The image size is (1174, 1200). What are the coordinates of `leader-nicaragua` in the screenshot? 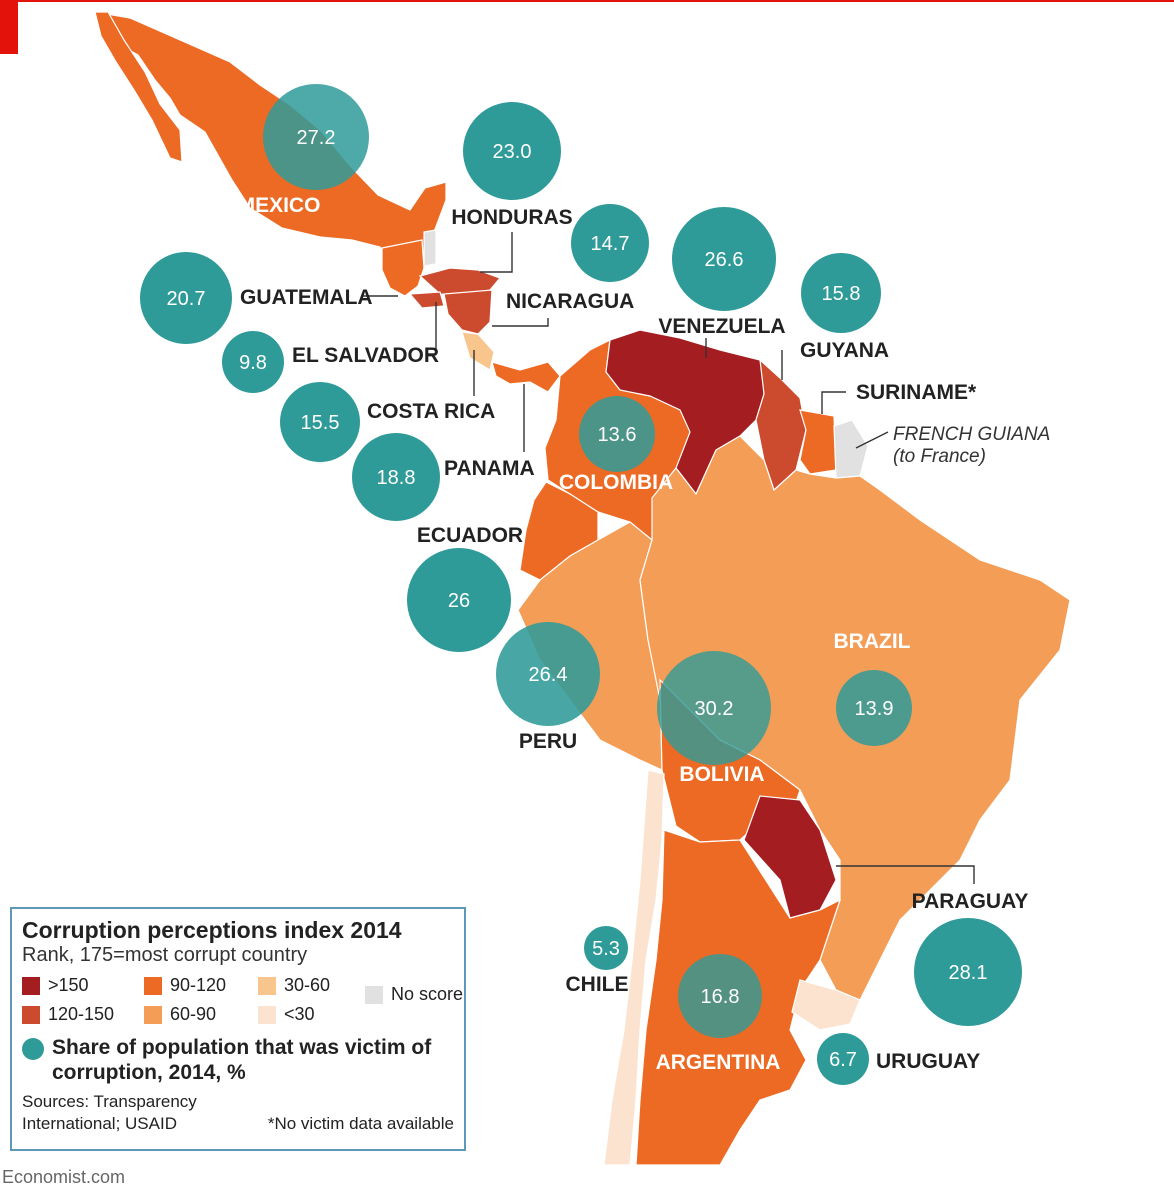 It's located at (520, 322).